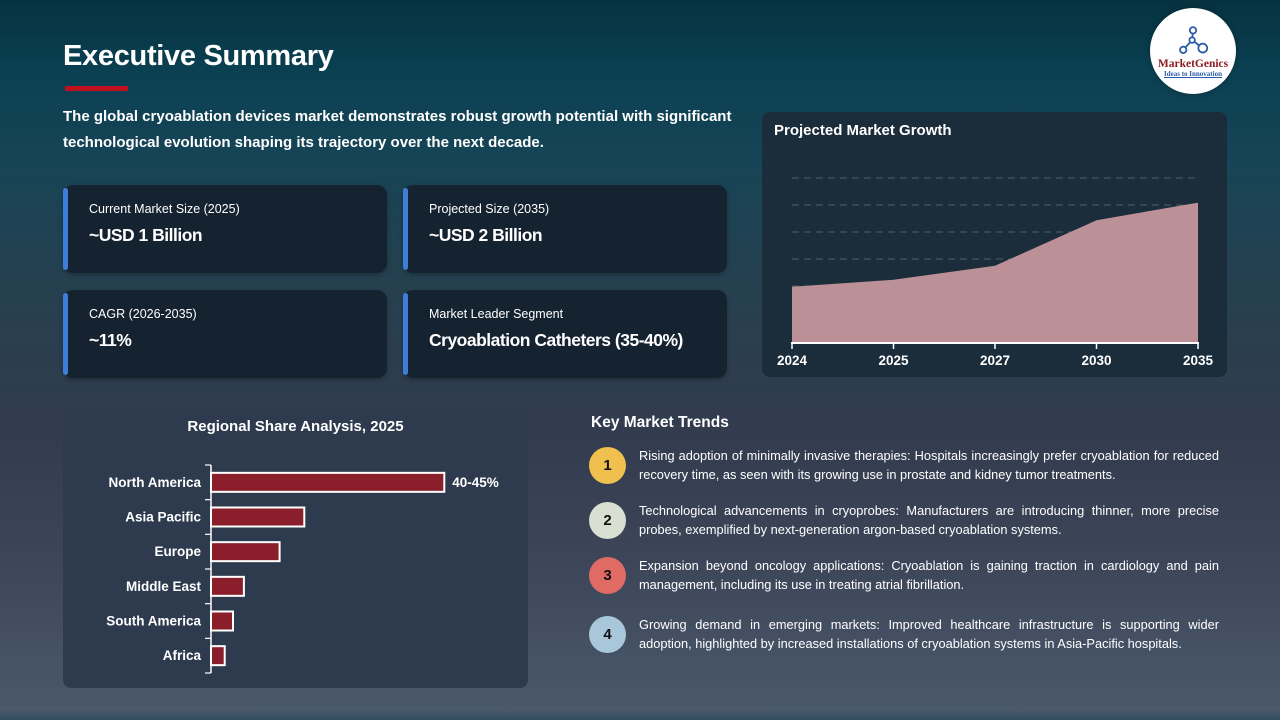 The height and width of the screenshot is (720, 1280). I want to click on growth-area-chart: 2024 2025 2027 2030 2035, so click(995, 272).